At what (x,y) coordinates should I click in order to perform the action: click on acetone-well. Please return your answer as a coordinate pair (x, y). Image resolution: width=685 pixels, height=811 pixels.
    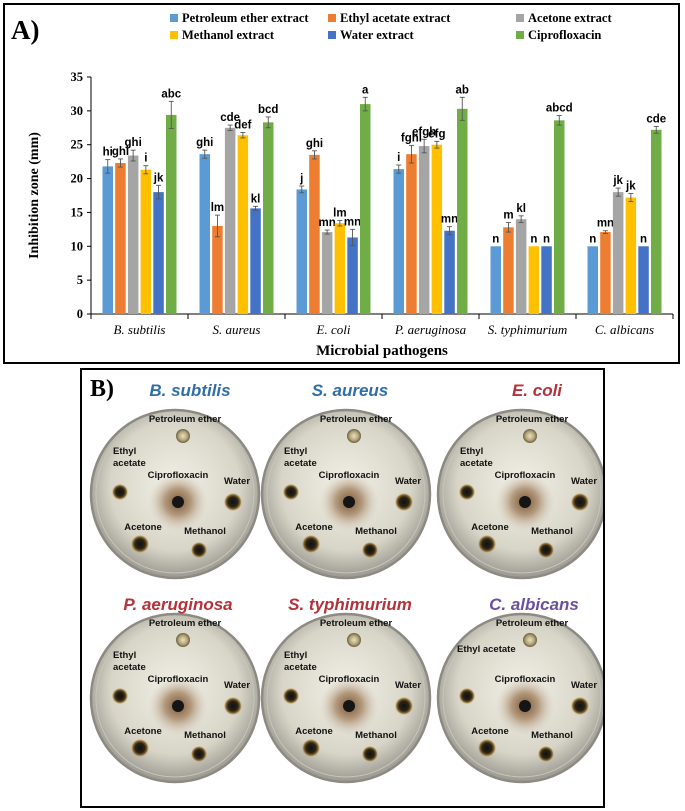
    Looking at the image, I should click on (311, 544).